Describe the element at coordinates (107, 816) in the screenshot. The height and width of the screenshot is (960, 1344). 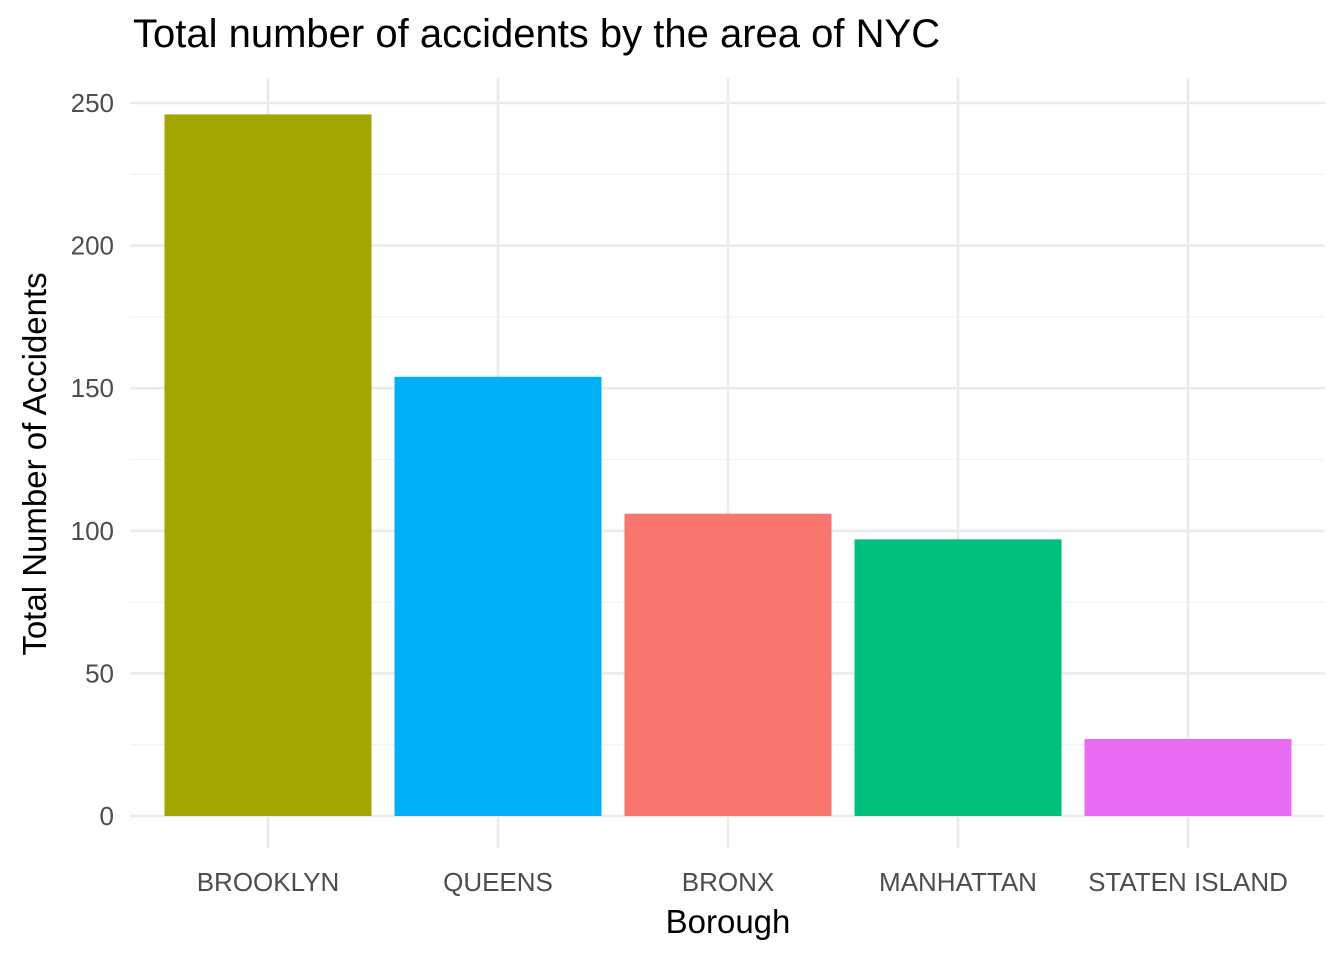
I see `y-tick-label: 0` at that location.